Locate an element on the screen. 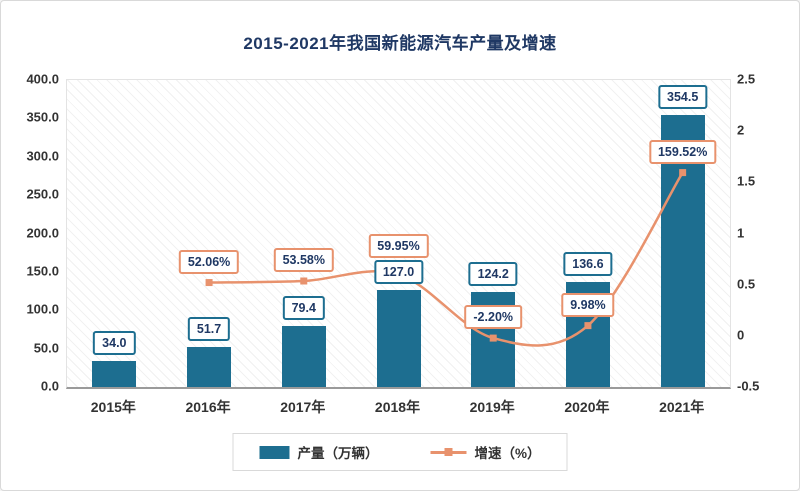 This screenshot has height=491, width=800. legend-label: 增速（%） is located at coordinates (507, 453).